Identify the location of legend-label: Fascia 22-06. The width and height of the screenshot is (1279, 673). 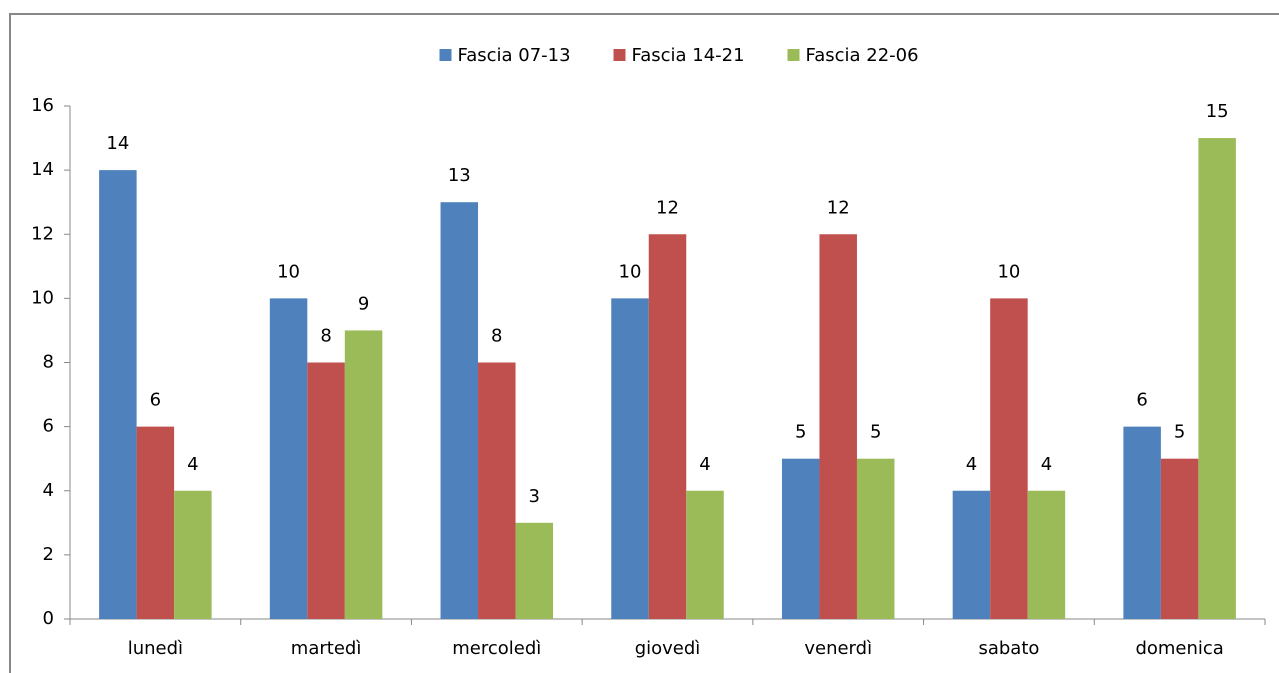
(862, 55).